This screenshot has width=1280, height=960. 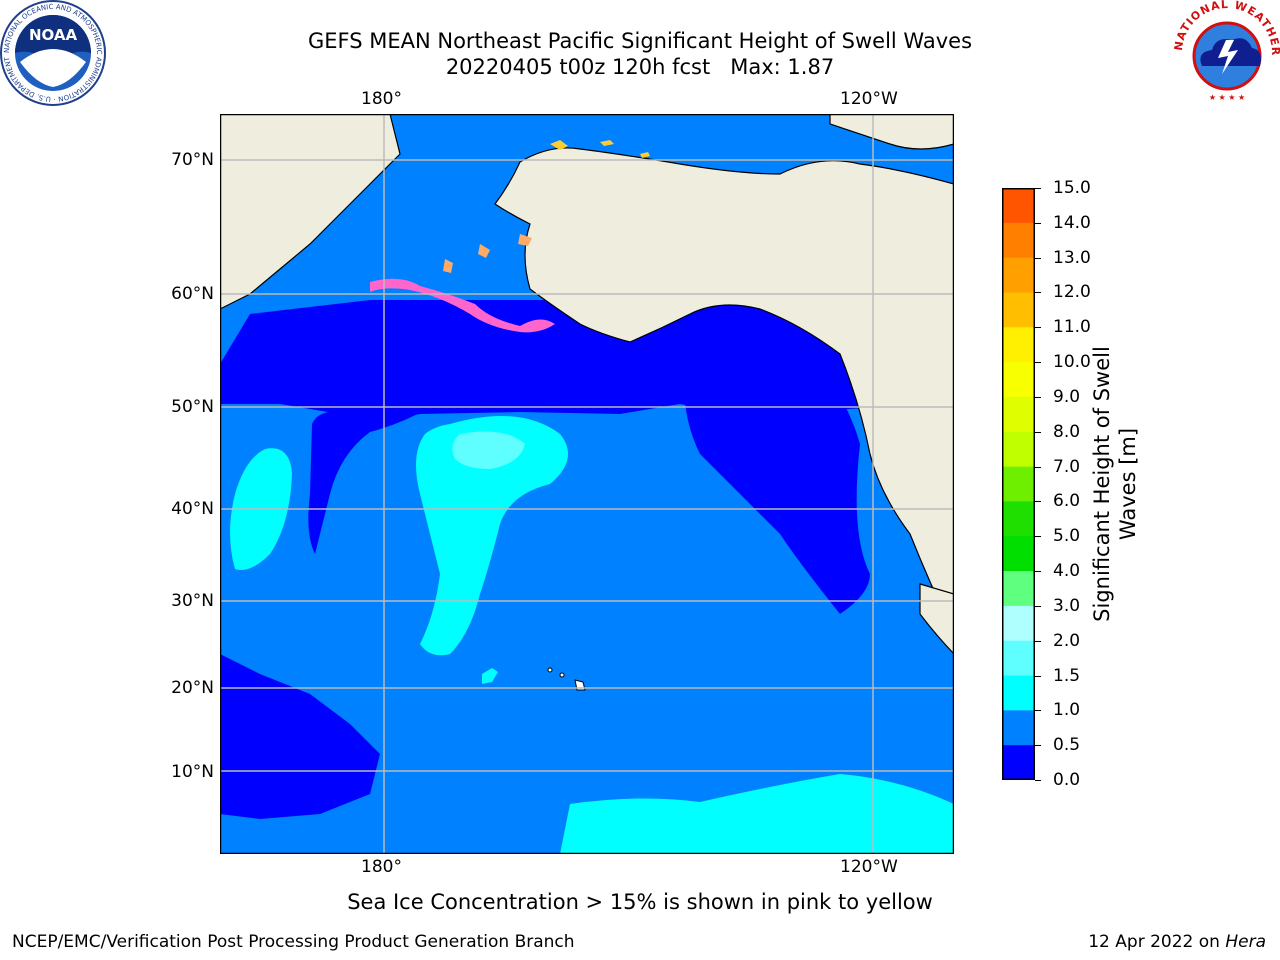 What do you see at coordinates (366, 482) in the screenshot?
I see `low-swell-northwest` at bounding box center [366, 482].